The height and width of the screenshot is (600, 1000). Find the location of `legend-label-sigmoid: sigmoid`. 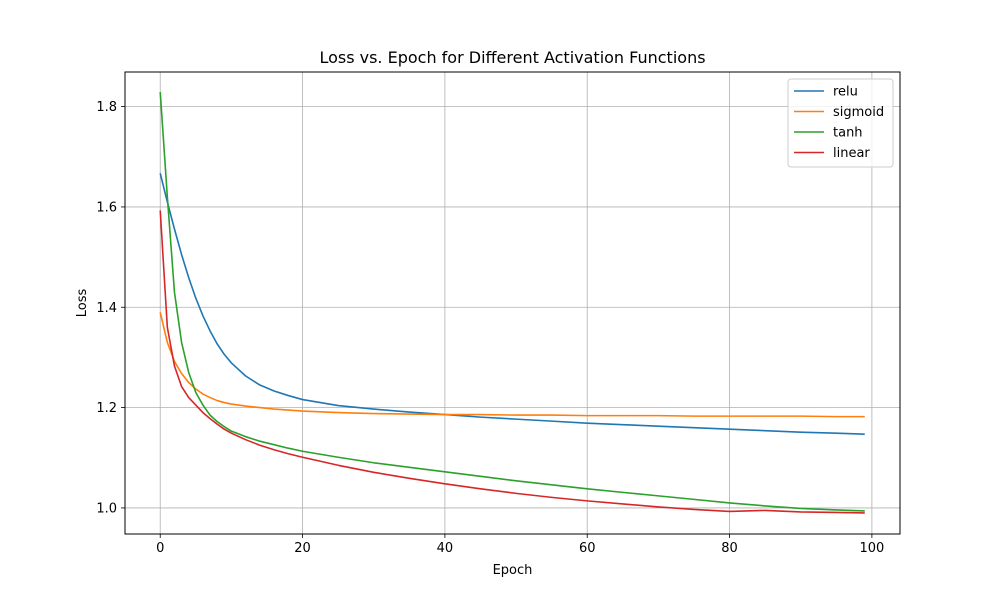

legend-label-sigmoid: sigmoid is located at coordinates (858, 112).